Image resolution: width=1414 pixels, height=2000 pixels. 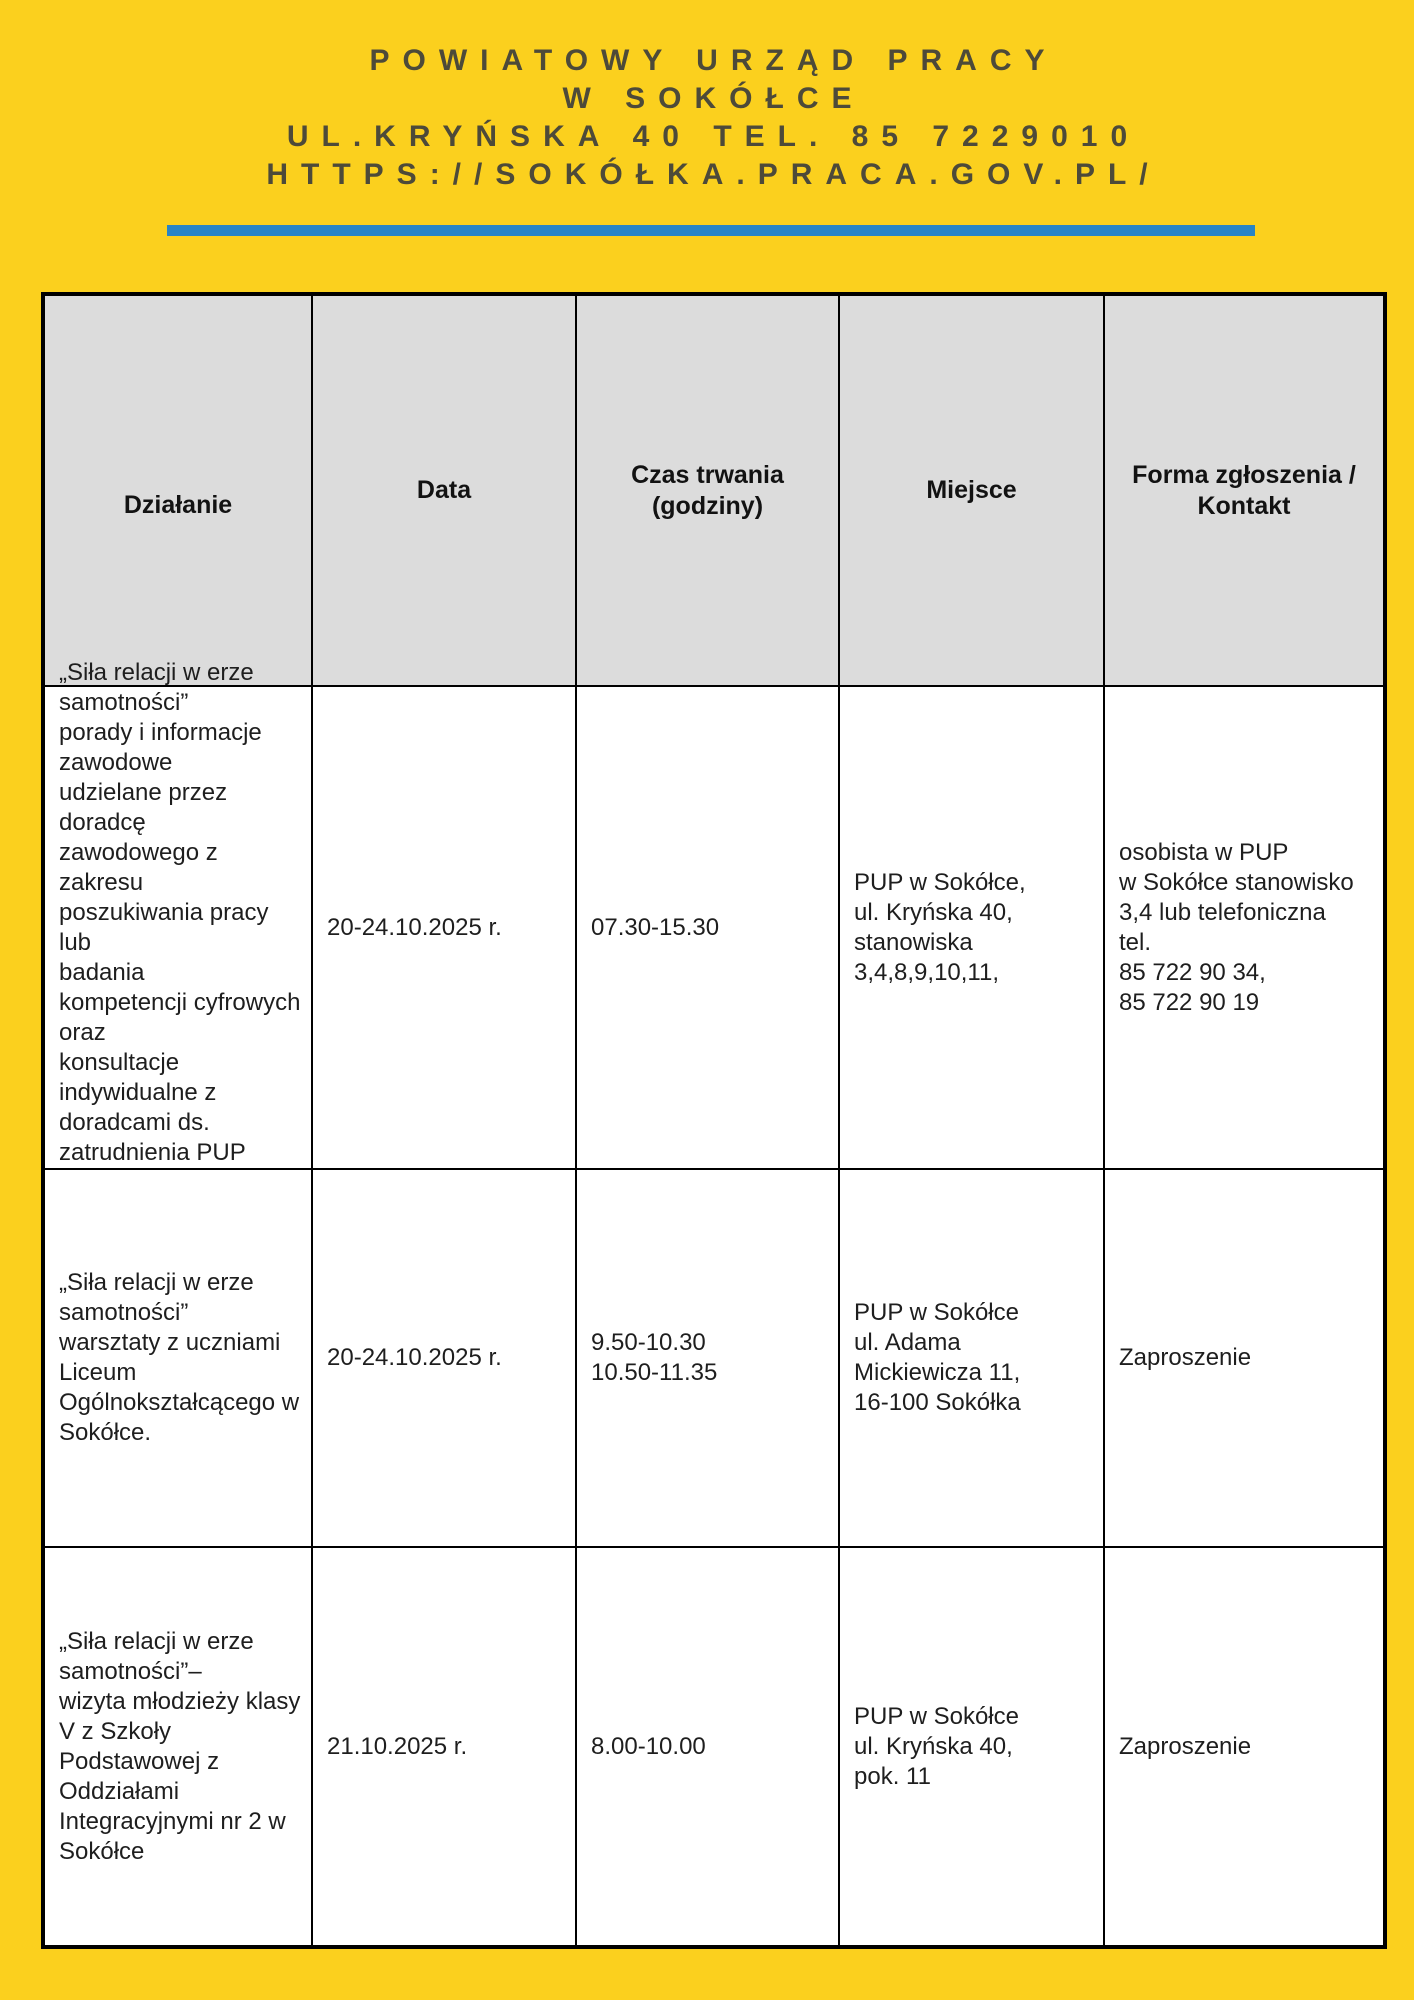 I want to click on divider-bar, so click(x=711, y=230).